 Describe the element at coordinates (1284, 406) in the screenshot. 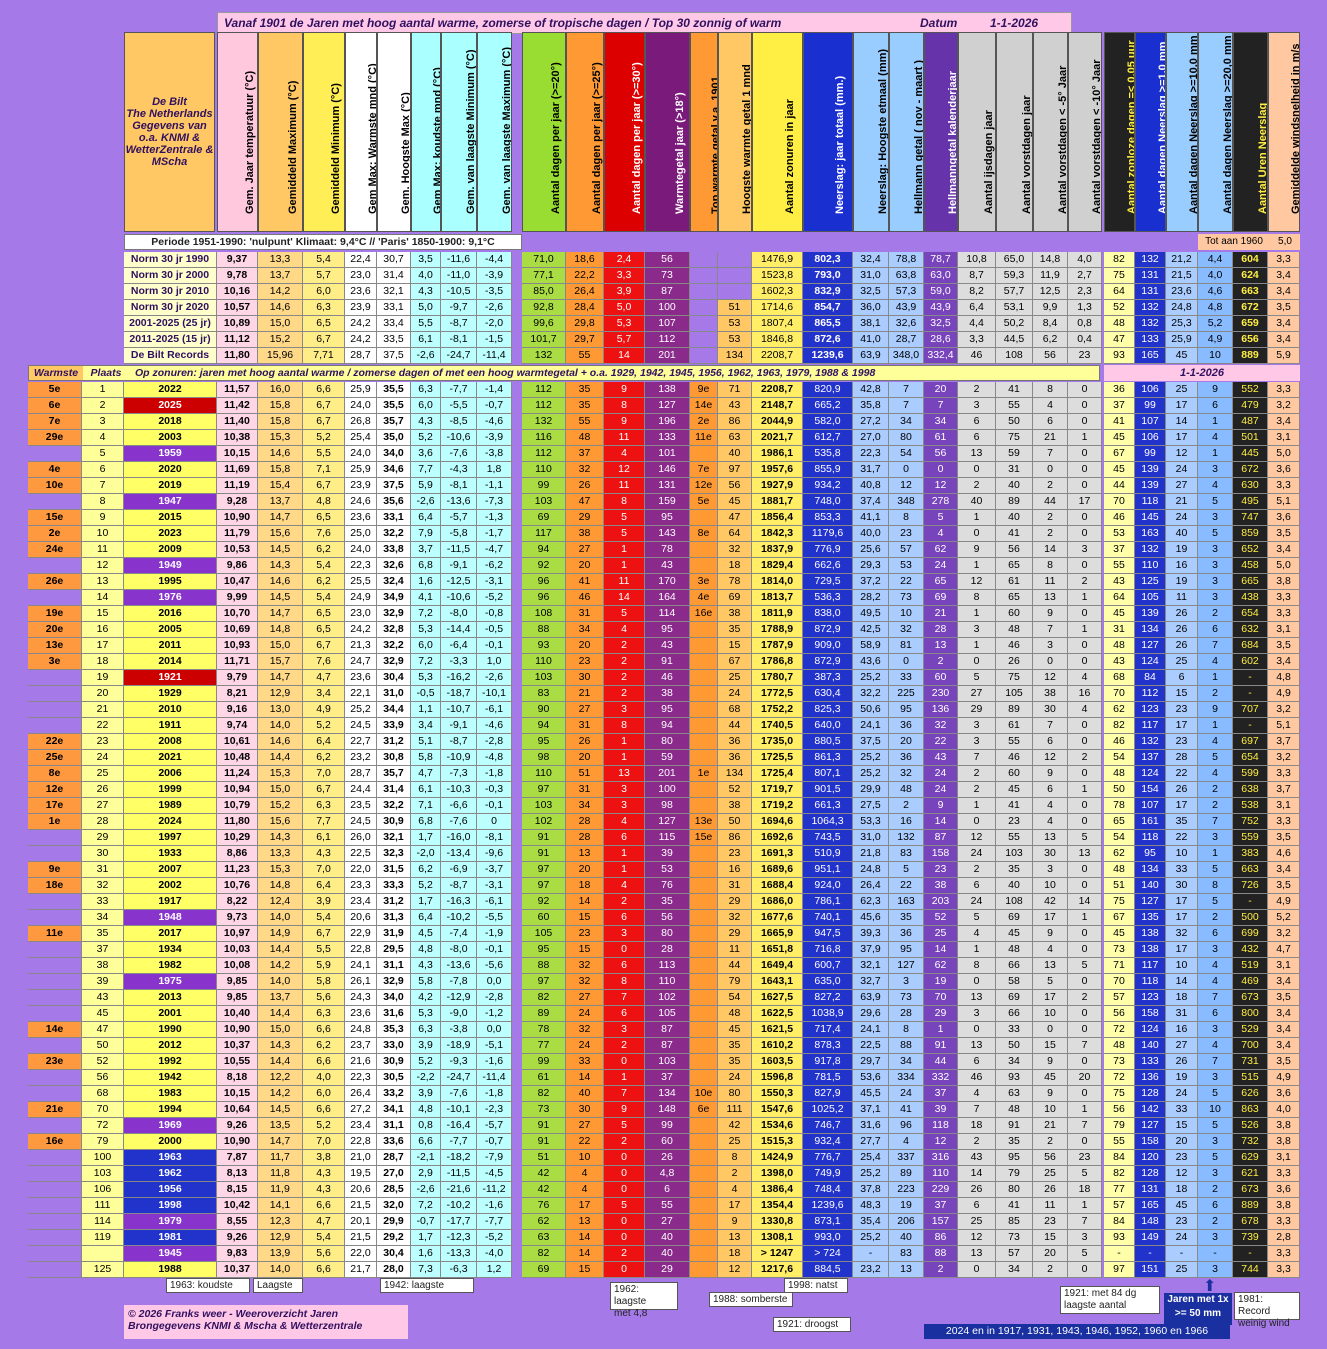

I see `year-data-cell: 3,2` at that location.